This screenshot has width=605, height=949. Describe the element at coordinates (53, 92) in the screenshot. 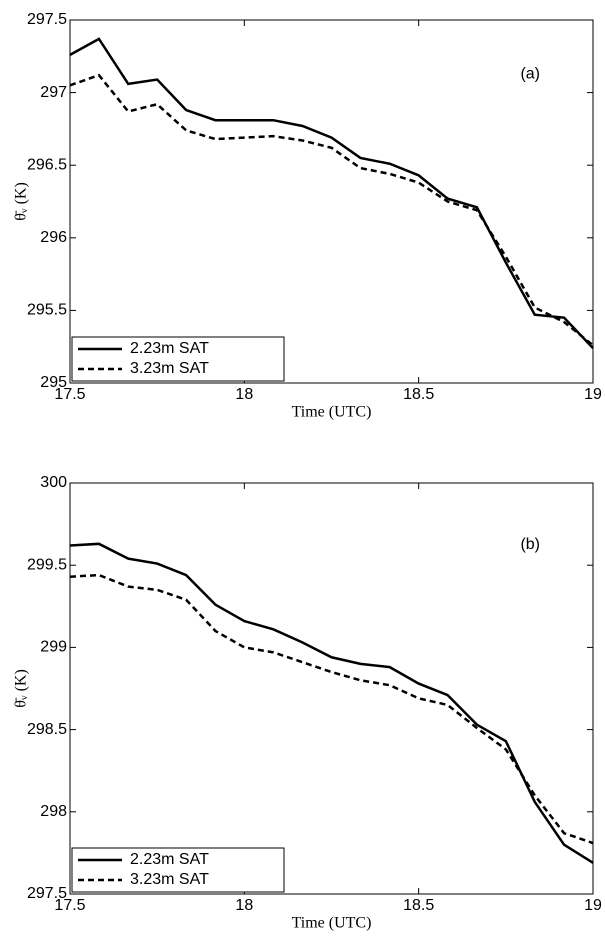

I see `y-tick-label: 297` at that location.